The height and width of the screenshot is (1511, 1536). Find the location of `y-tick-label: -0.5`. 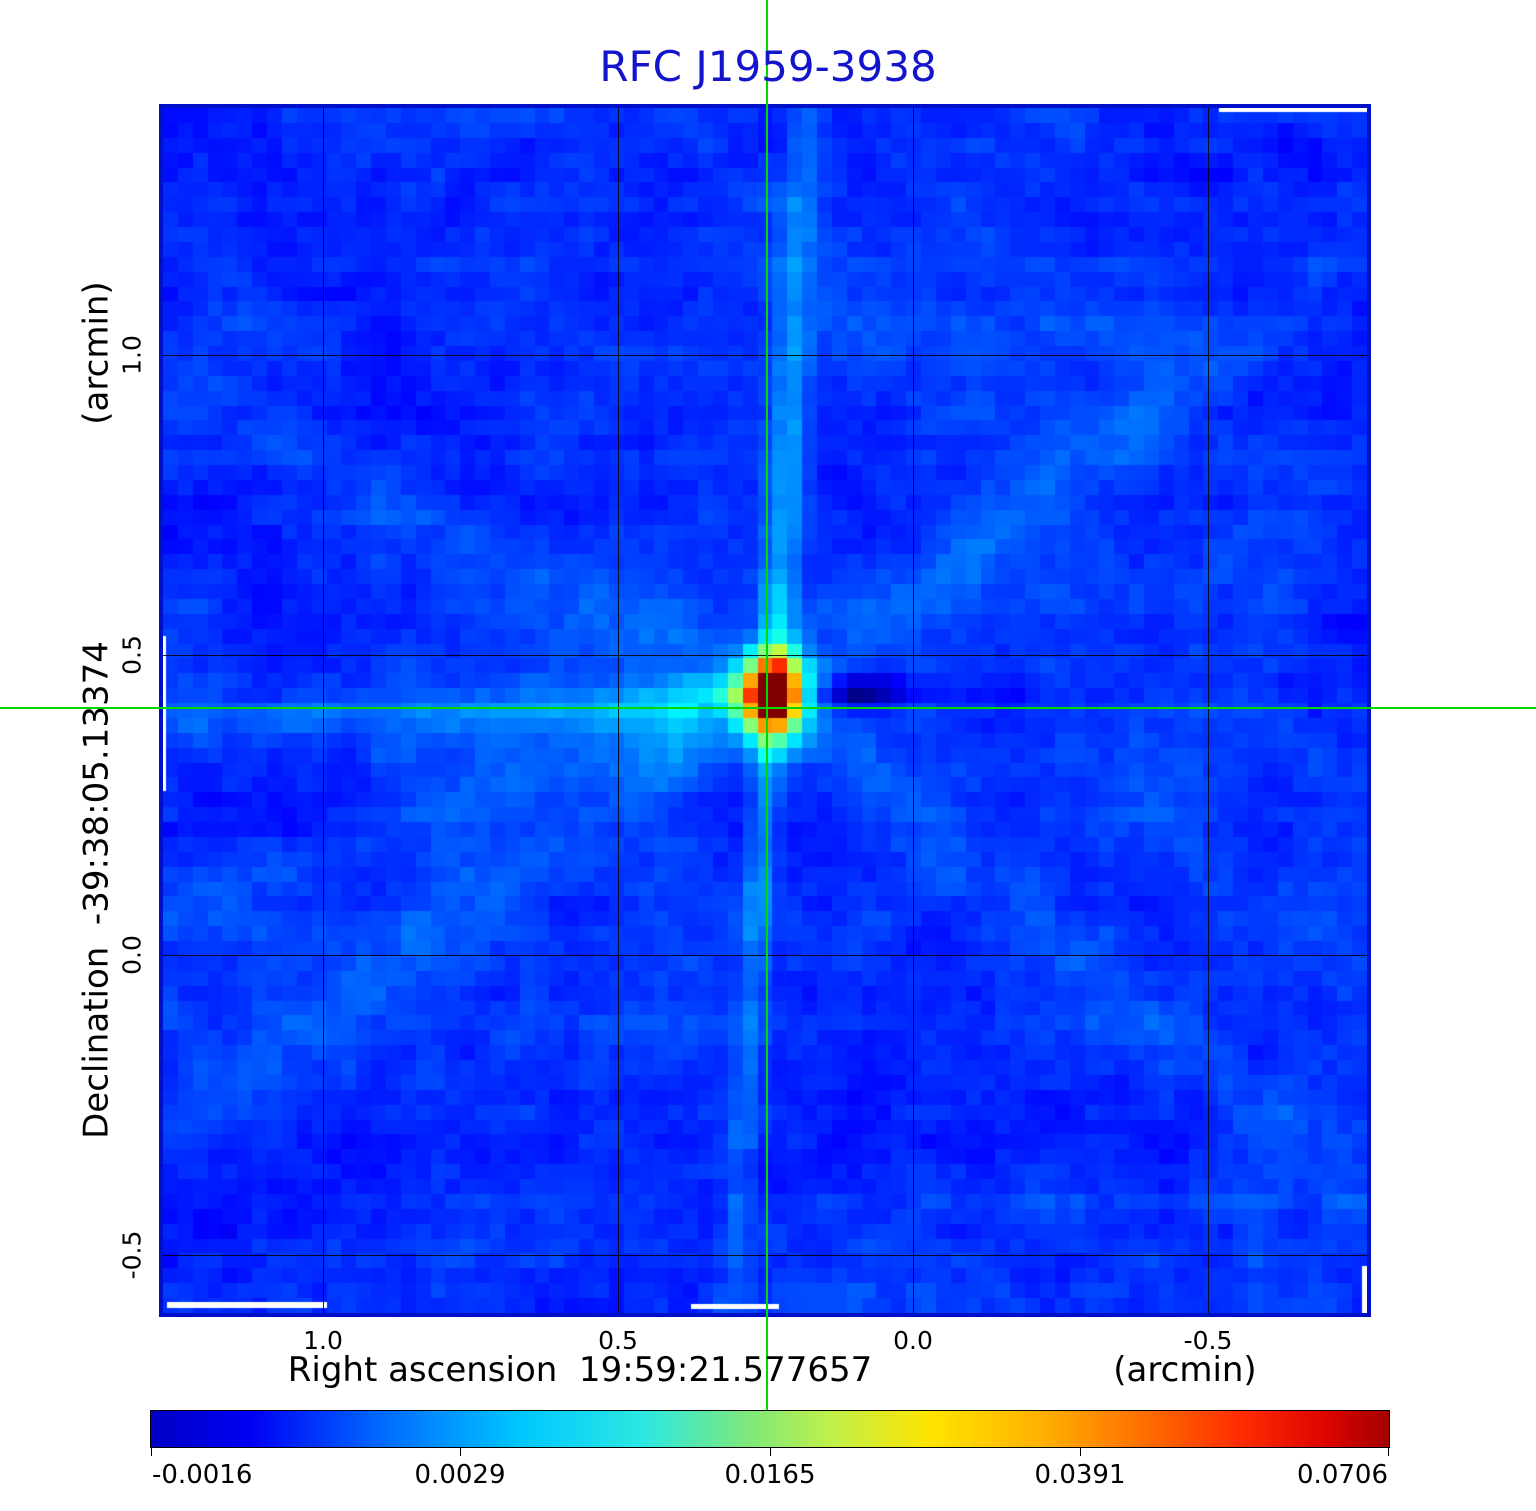

y-tick-label: -0.5 is located at coordinates (132, 1255).